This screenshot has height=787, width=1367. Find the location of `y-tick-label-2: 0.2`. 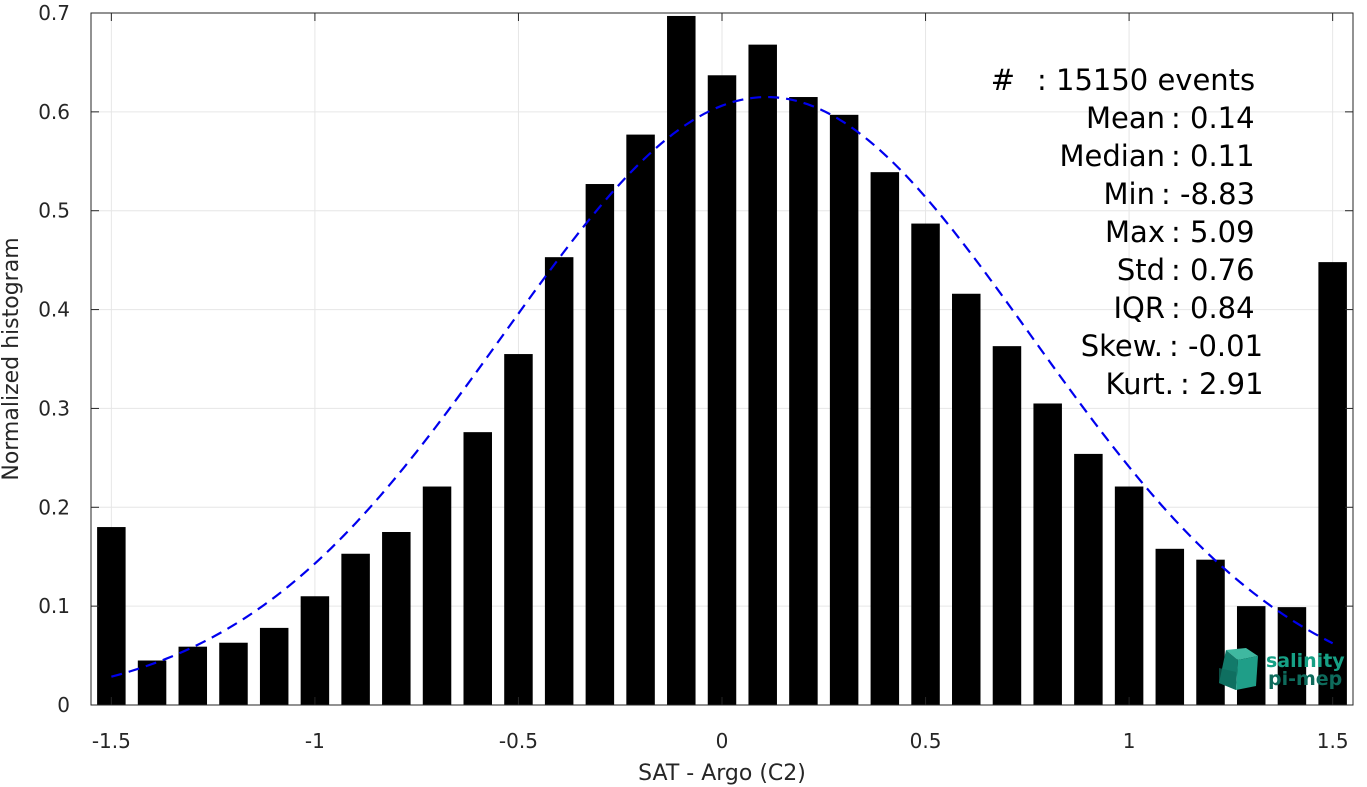

y-tick-label-2: 0.2 is located at coordinates (54, 507).